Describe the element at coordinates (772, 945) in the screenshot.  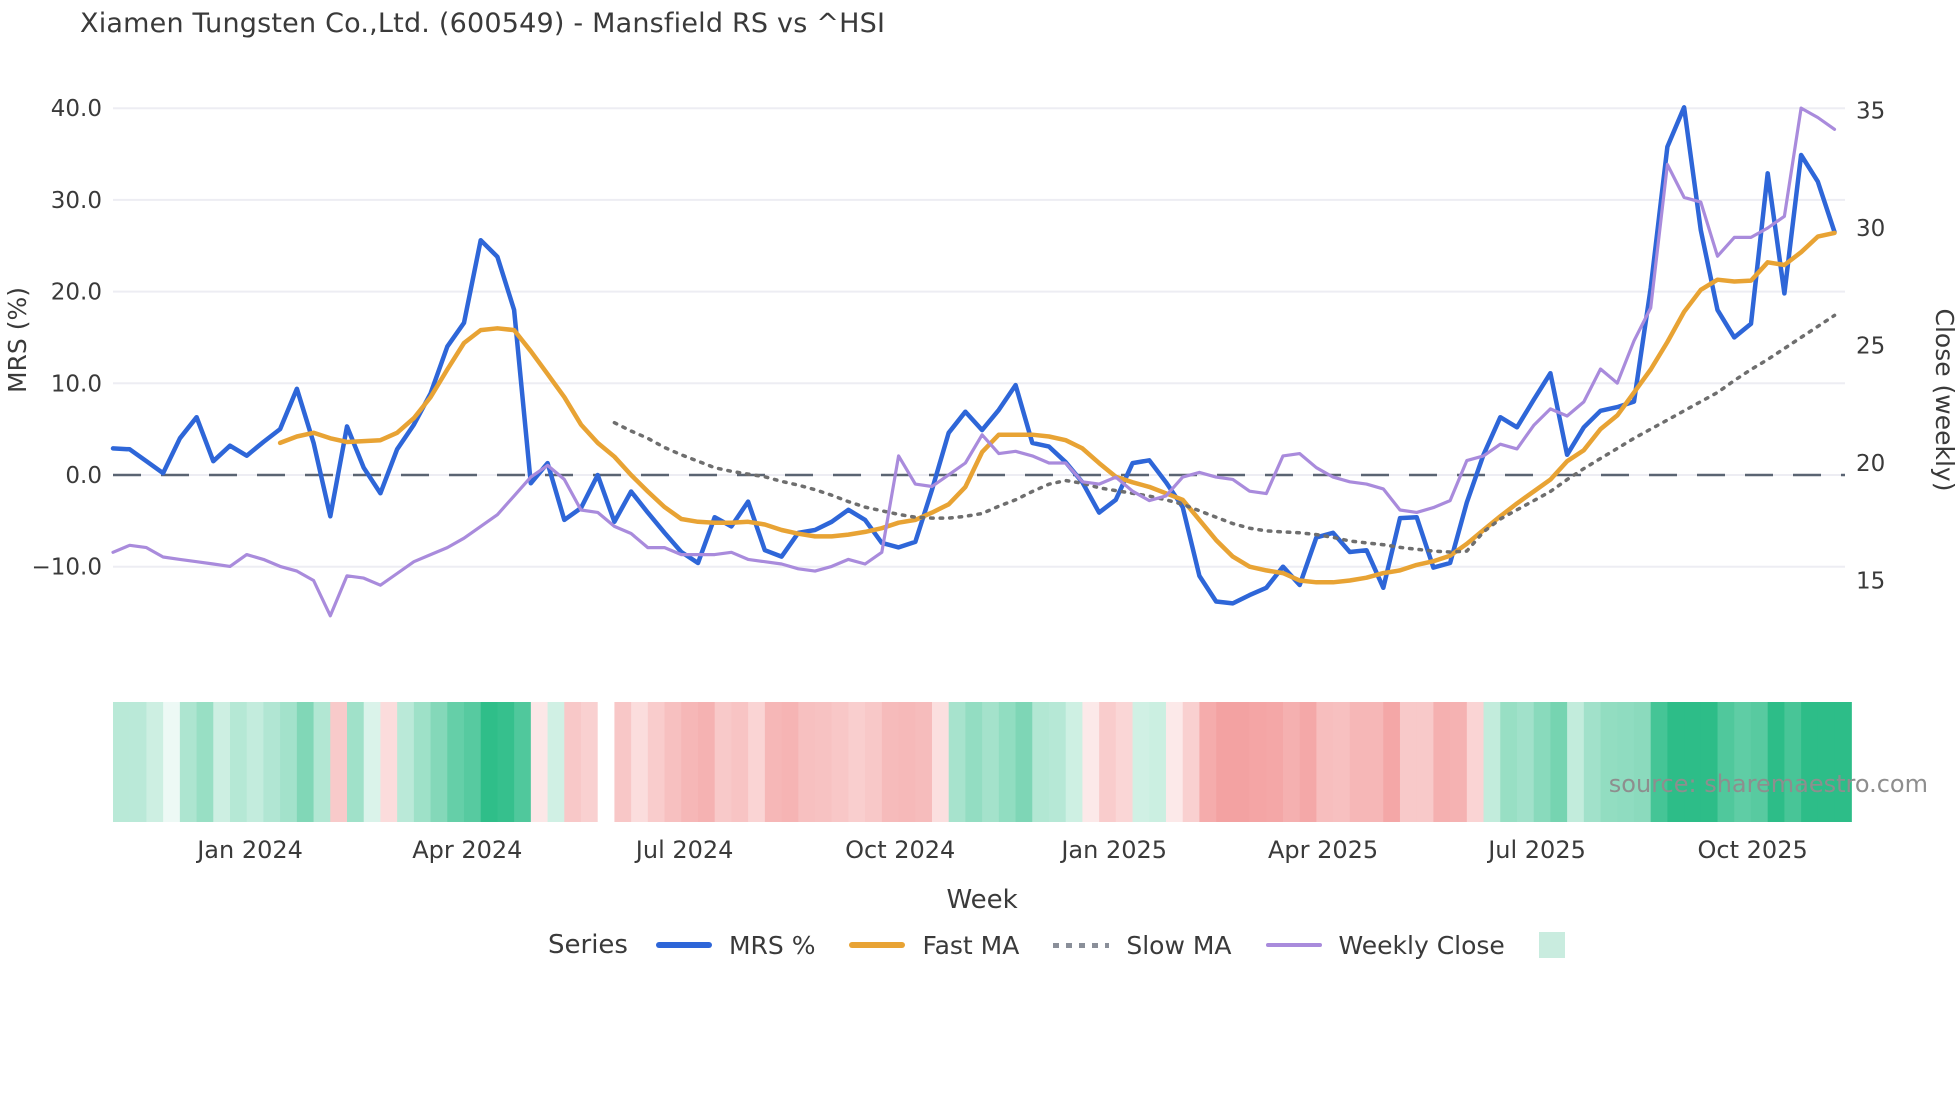
I see `legend-item-label: MRS %` at that location.